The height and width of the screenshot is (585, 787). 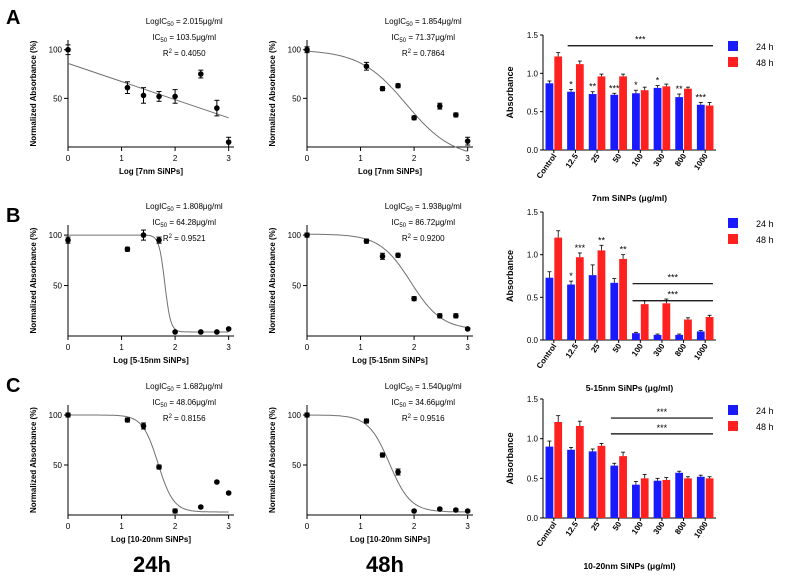 What do you see at coordinates (68, 347) in the screenshot?
I see `x-tick-label-B1: 0` at bounding box center [68, 347].